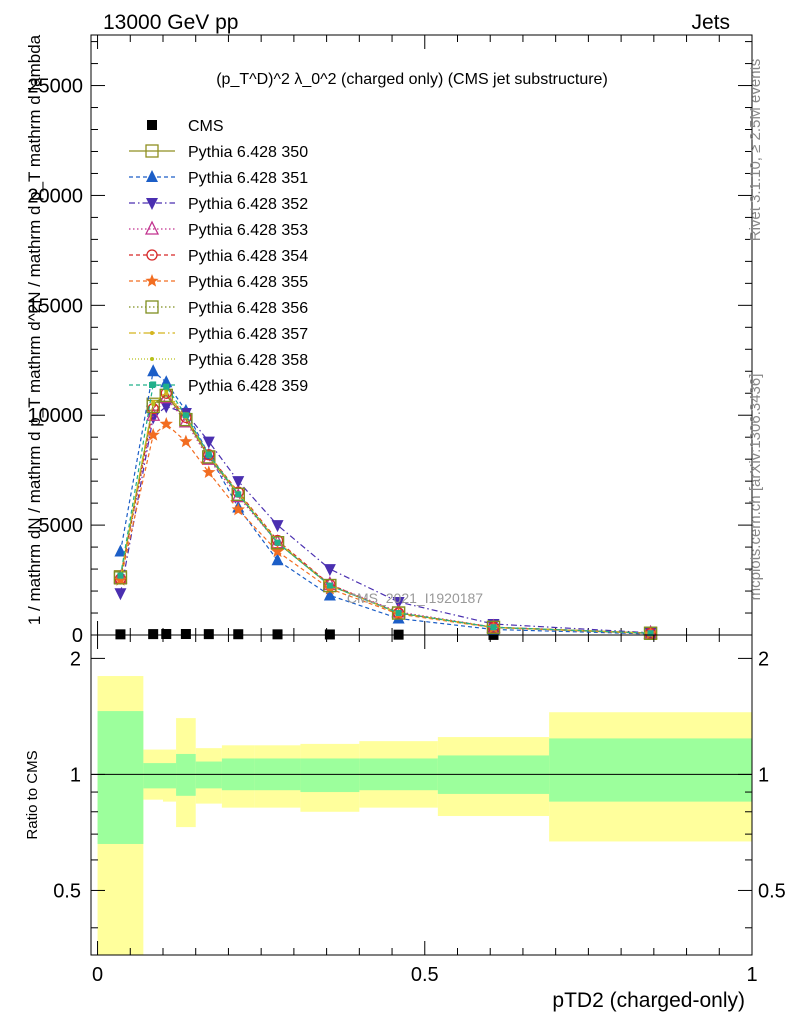  Describe the element at coordinates (248, 282) in the screenshot. I see `legend-label-pythia-6-428-355: Pythia 6.428 355` at that location.